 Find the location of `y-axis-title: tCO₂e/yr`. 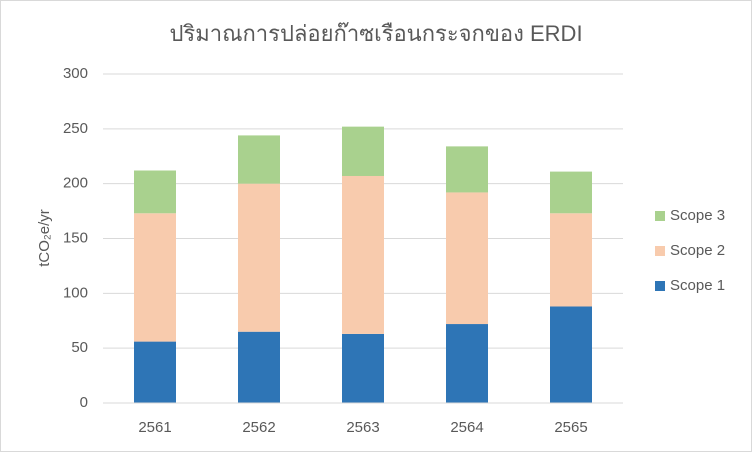

y-axis-title: tCO₂e/yr is located at coordinates (44, 238).